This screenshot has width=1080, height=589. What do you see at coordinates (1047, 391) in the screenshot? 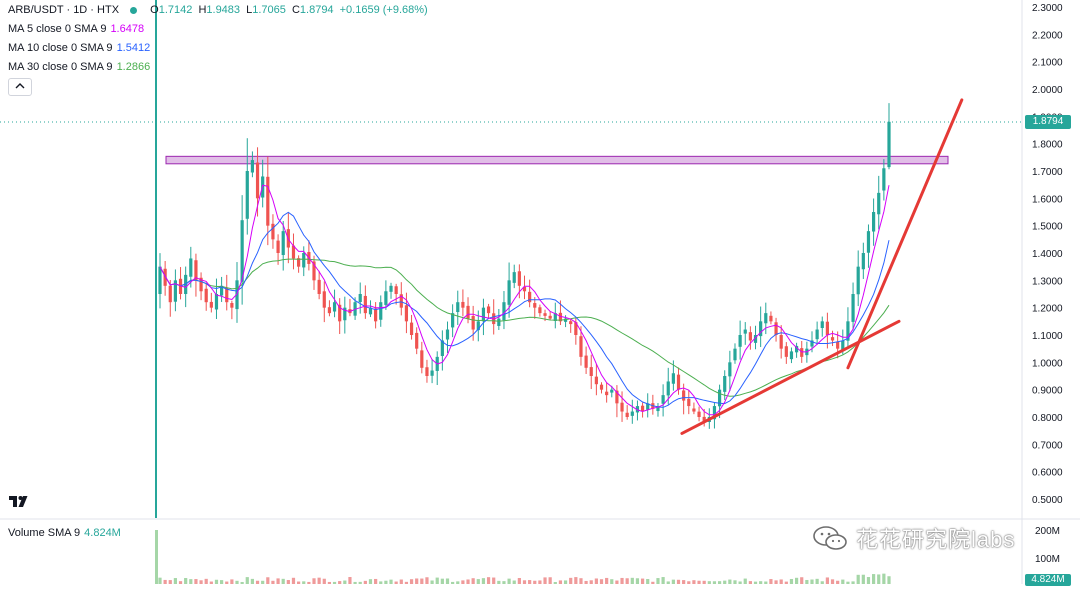
I see `price-tick-label: 0.9000` at bounding box center [1047, 391].